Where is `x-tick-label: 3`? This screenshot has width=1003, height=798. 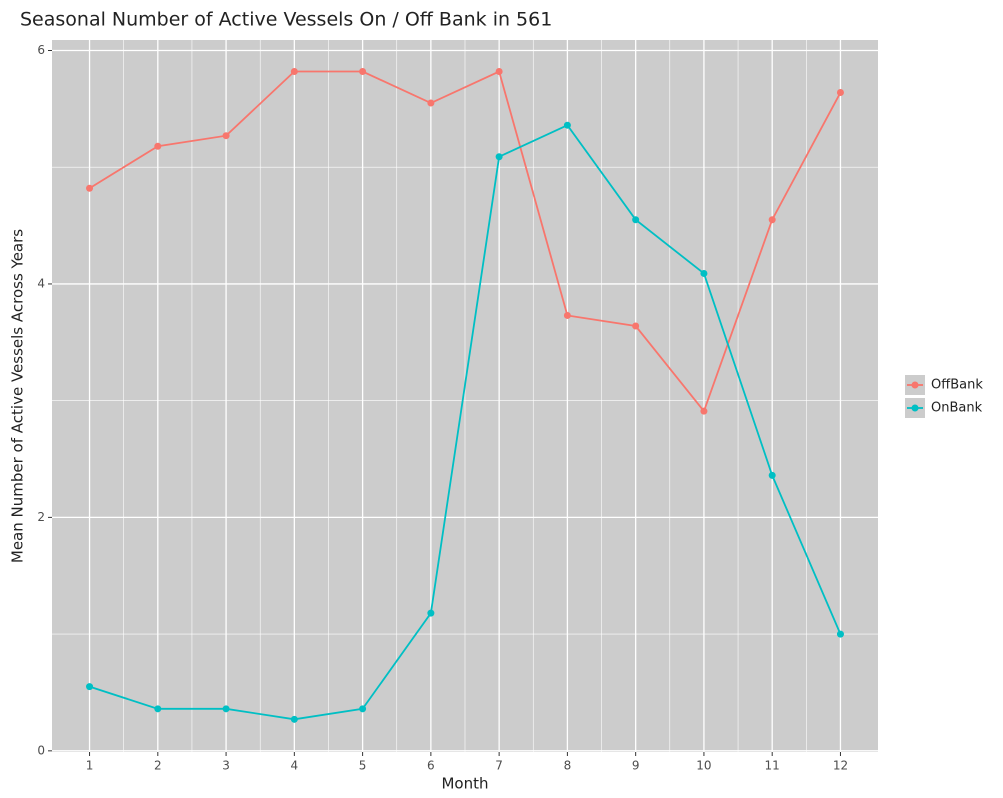
x-tick-label: 3 is located at coordinates (226, 766).